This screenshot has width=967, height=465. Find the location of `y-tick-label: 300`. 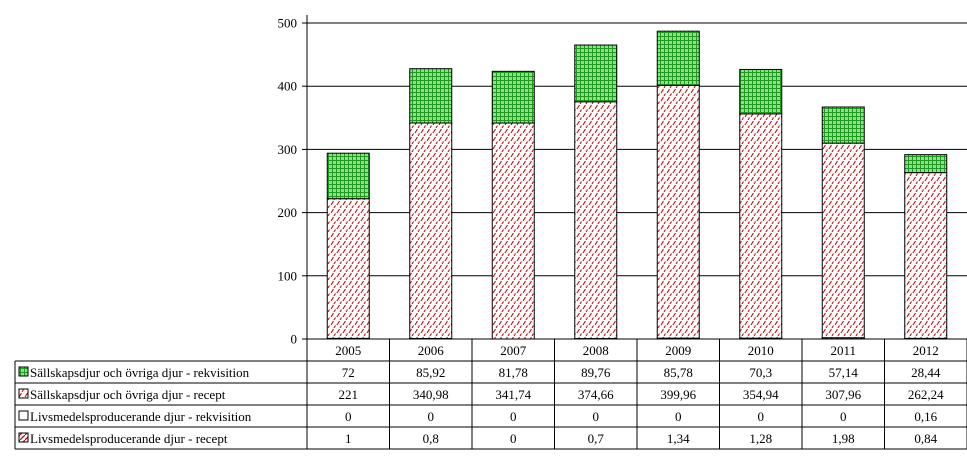

y-tick-label: 300 is located at coordinates (288, 149).